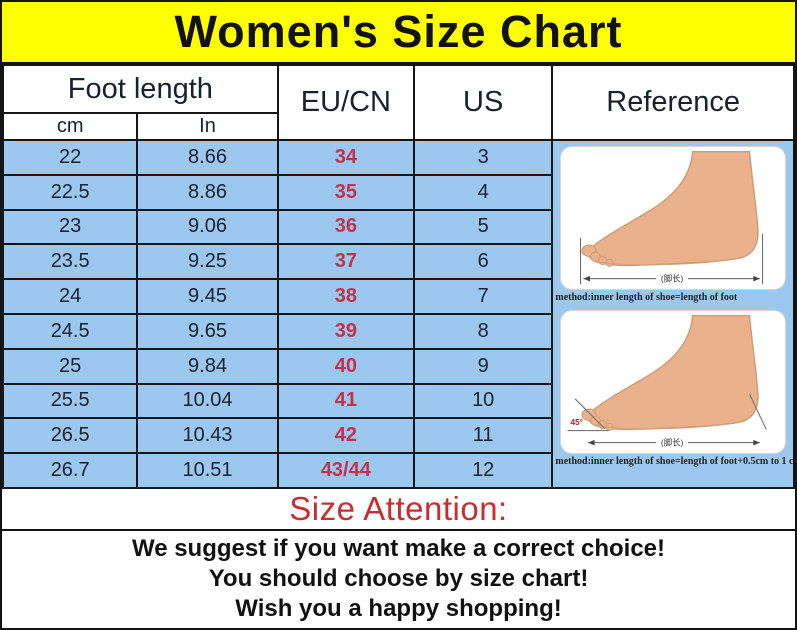  What do you see at coordinates (207, 126) in the screenshot?
I see `column-header-in: In` at bounding box center [207, 126].